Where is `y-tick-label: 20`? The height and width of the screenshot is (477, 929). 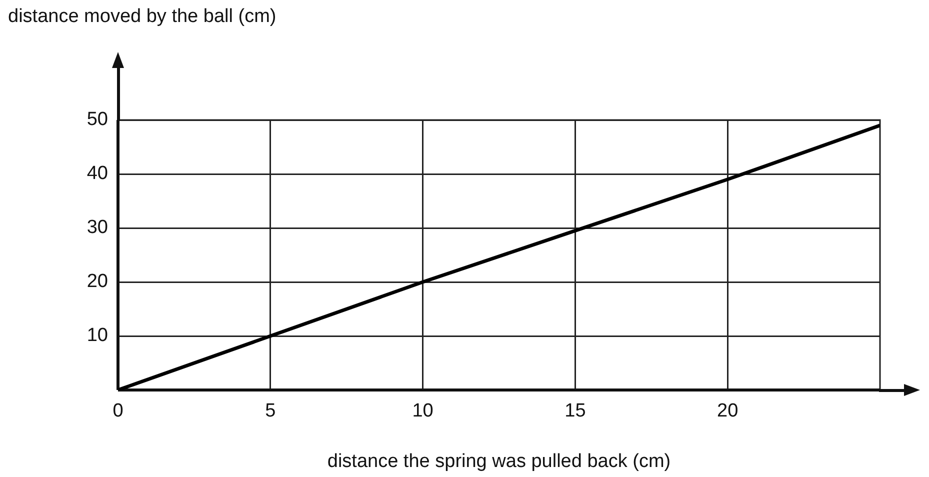
y-tick-label: 20 is located at coordinates (97, 281).